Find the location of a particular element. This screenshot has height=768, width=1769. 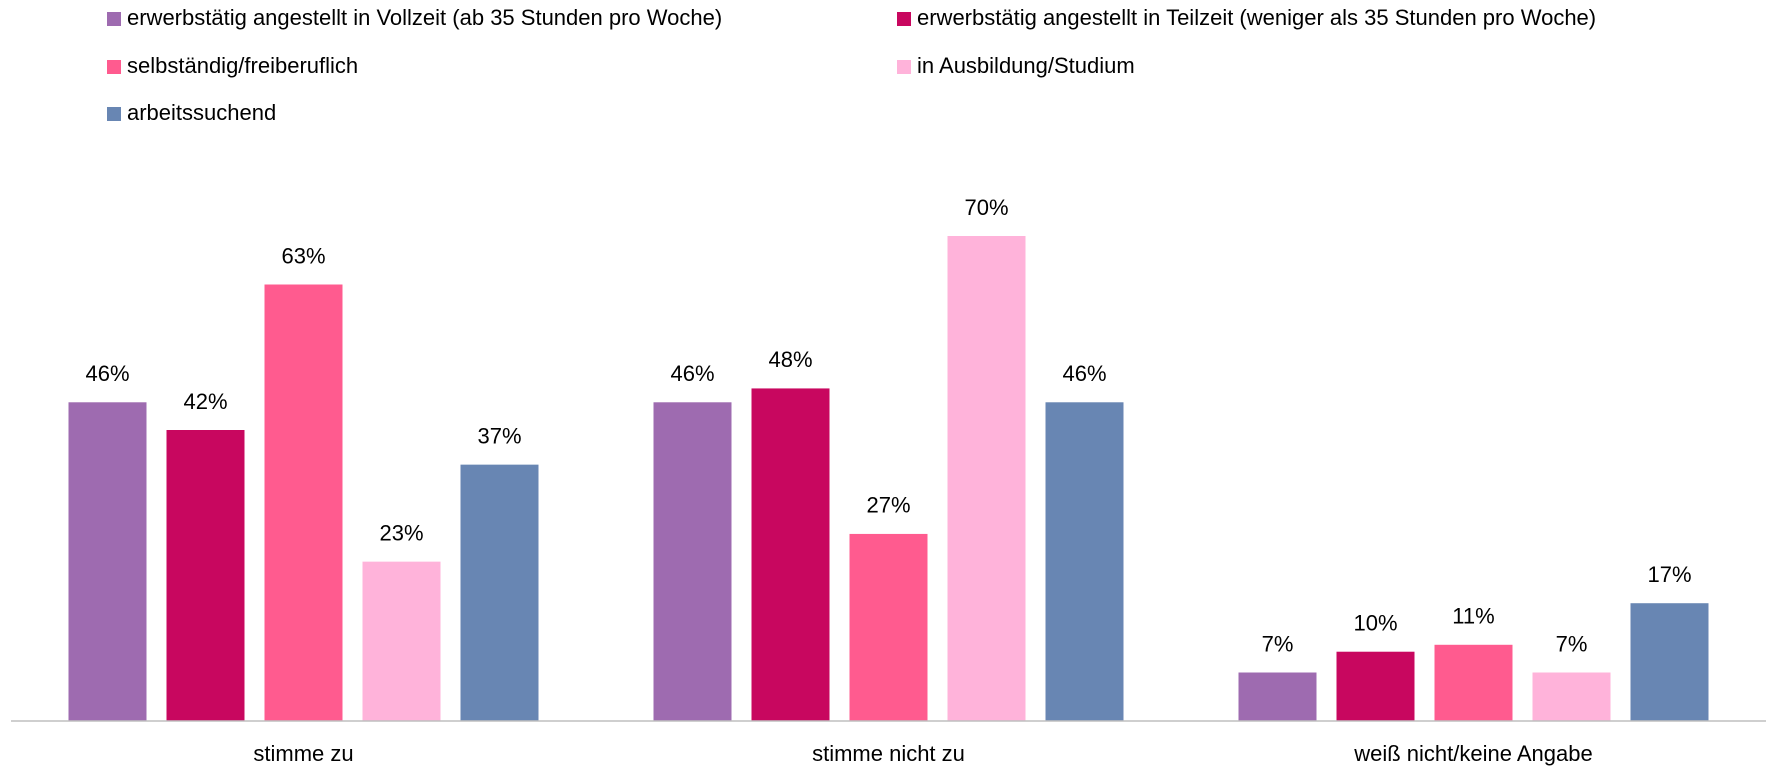

data-label: 11% is located at coordinates (1473, 616).